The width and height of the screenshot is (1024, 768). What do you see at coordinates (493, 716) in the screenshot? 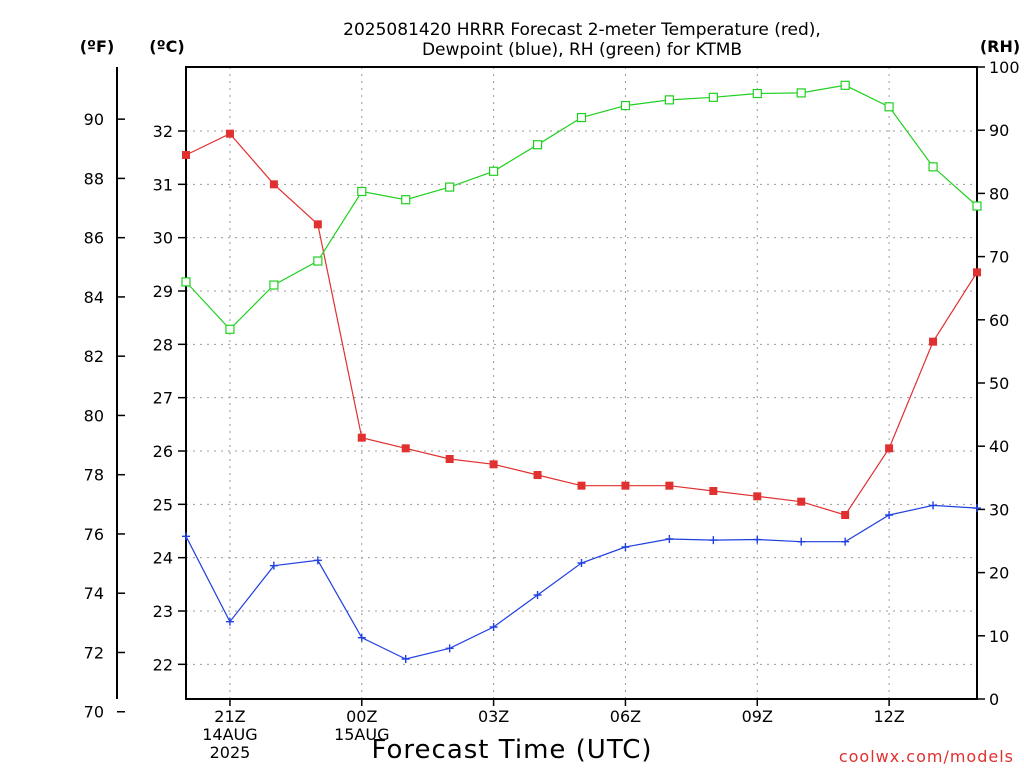
I see `x-tick-label: 03Z` at bounding box center [493, 716].